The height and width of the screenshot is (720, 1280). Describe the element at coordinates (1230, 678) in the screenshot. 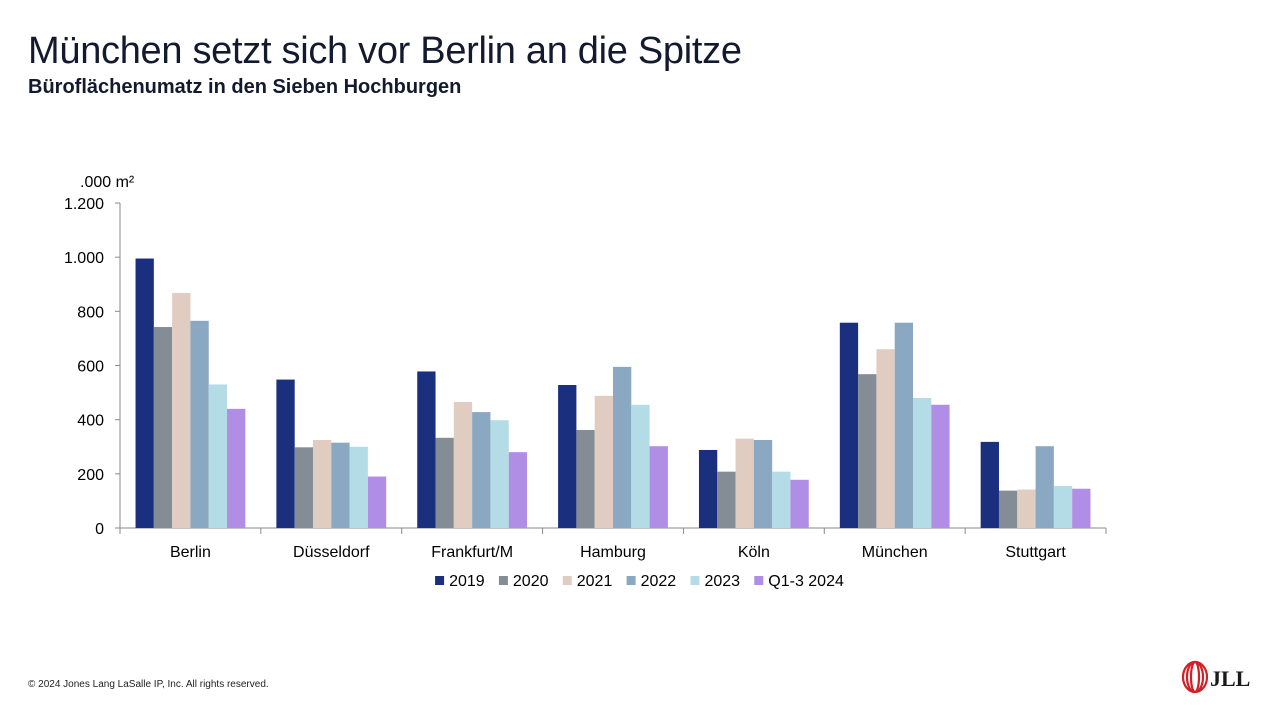

I see `jll-logo-text: JLL` at that location.